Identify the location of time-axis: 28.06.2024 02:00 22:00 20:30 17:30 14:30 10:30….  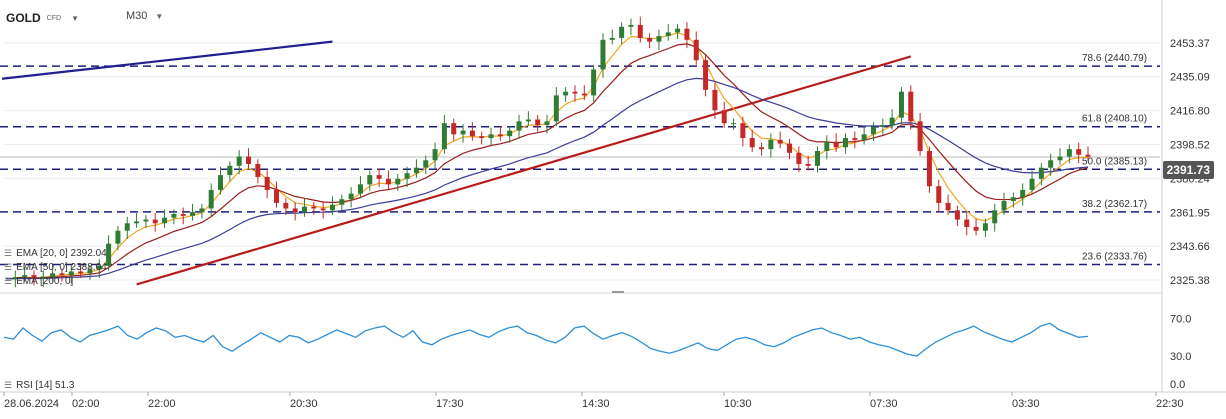
(613, 400).